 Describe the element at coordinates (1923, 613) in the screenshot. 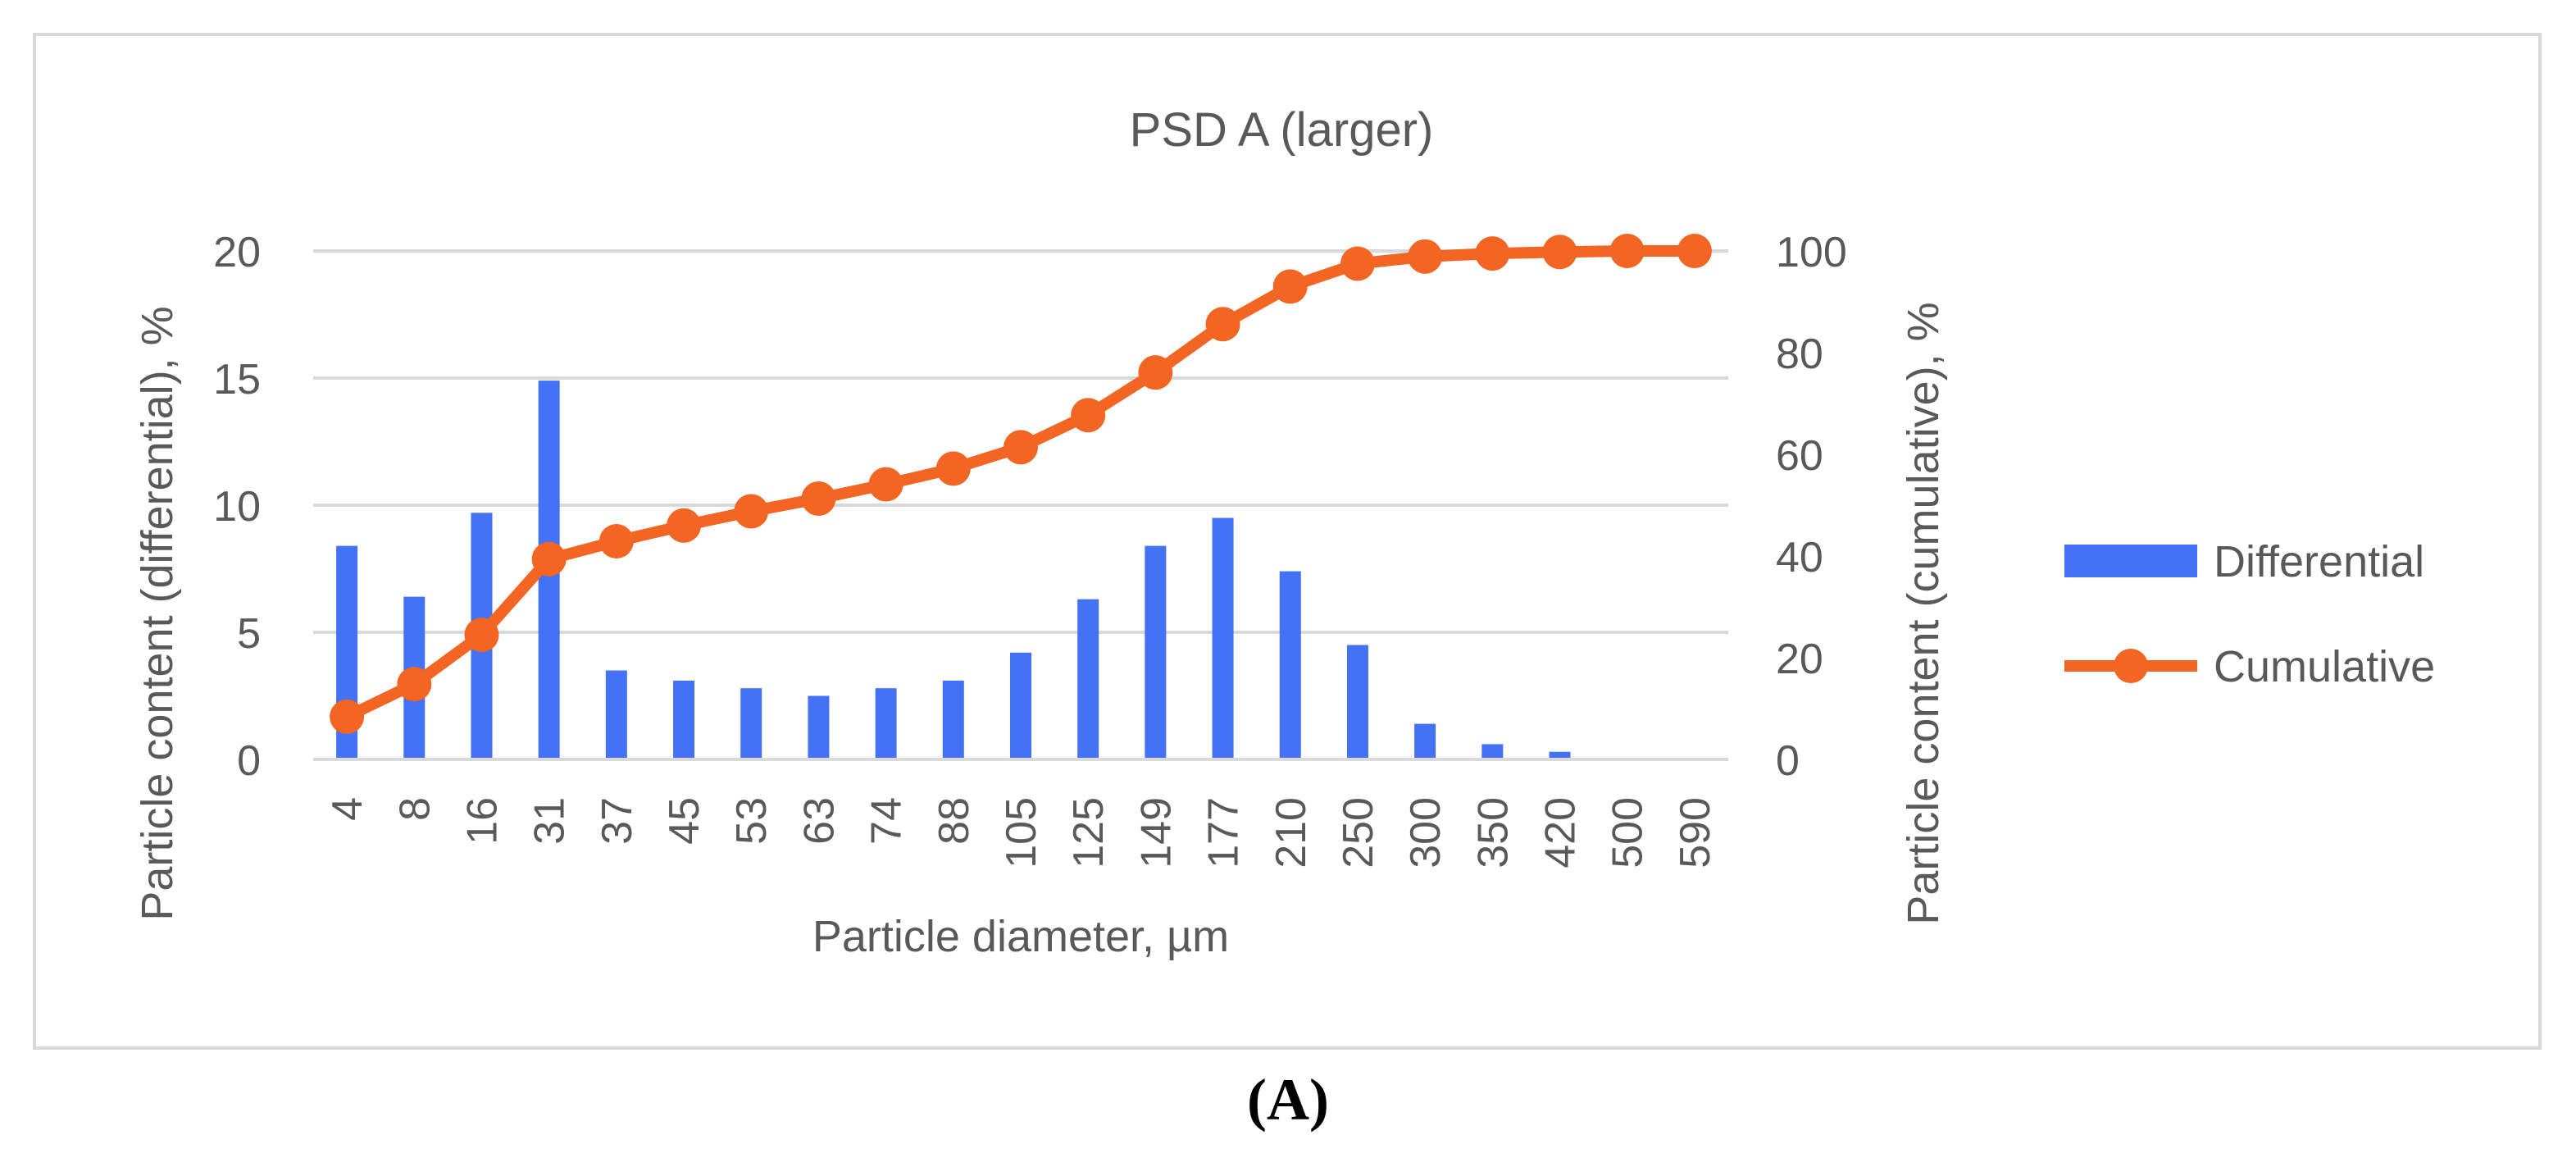

I see `y-right-axis-title: Particle content (cumulative), %` at that location.